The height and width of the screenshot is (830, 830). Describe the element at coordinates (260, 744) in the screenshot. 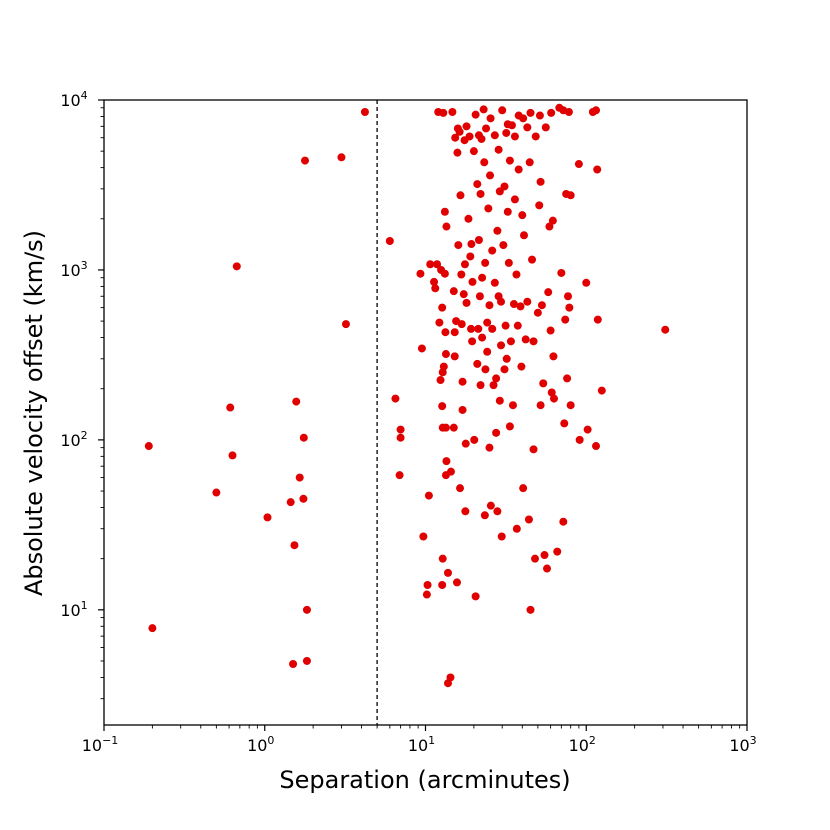

I see `x-tick-label: 10⁰` at that location.